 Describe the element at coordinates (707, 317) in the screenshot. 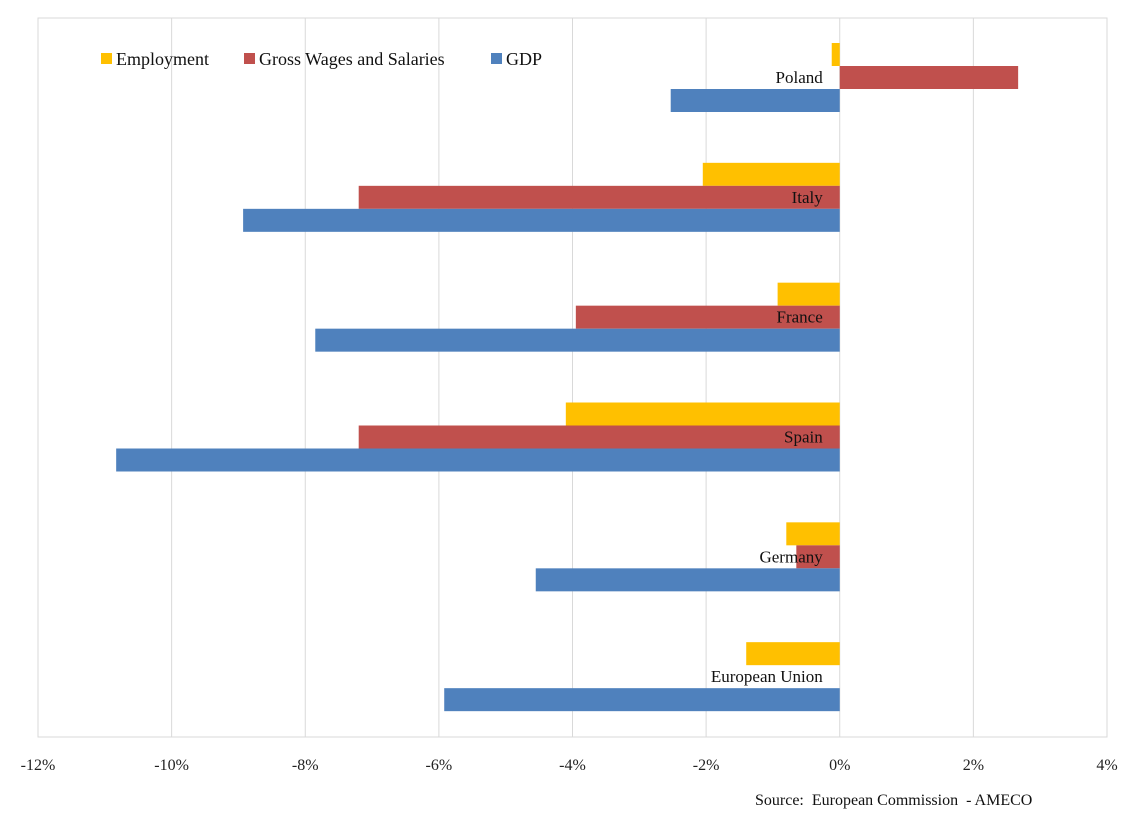

I see `bar-gross-wages-and-salaries-france` at that location.